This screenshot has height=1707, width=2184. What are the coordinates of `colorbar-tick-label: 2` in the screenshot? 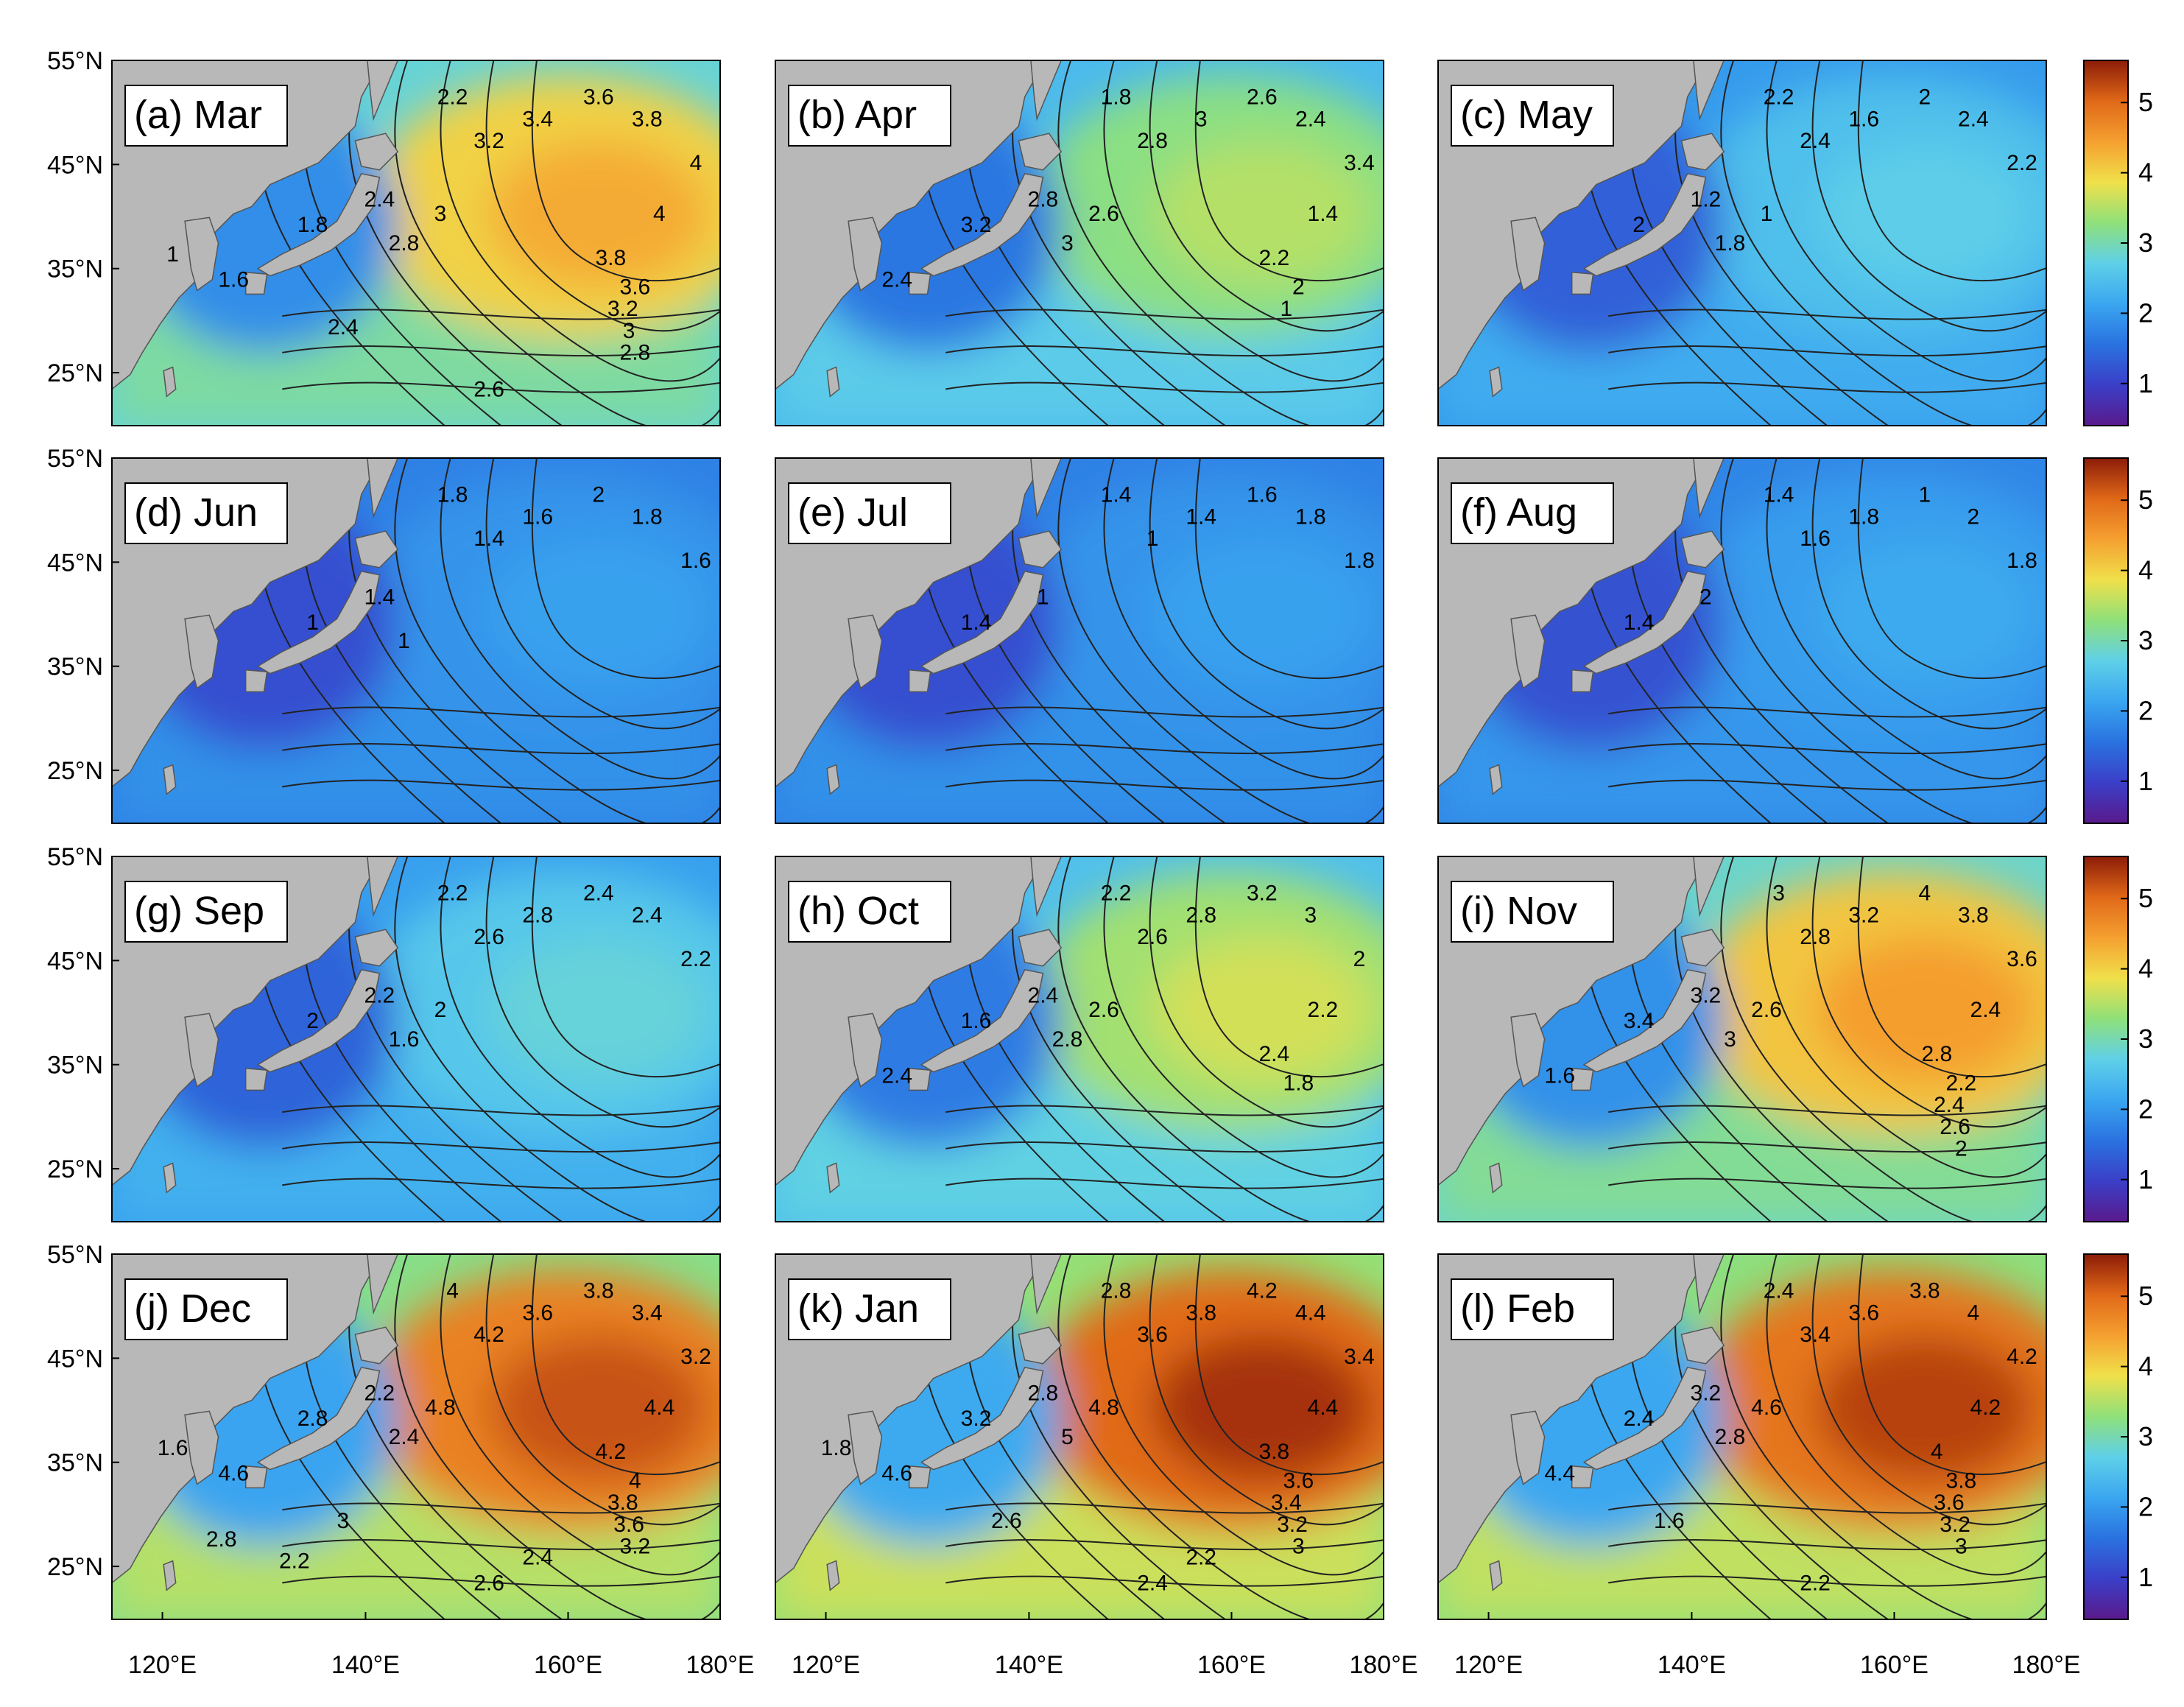 It's located at (2145, 710).